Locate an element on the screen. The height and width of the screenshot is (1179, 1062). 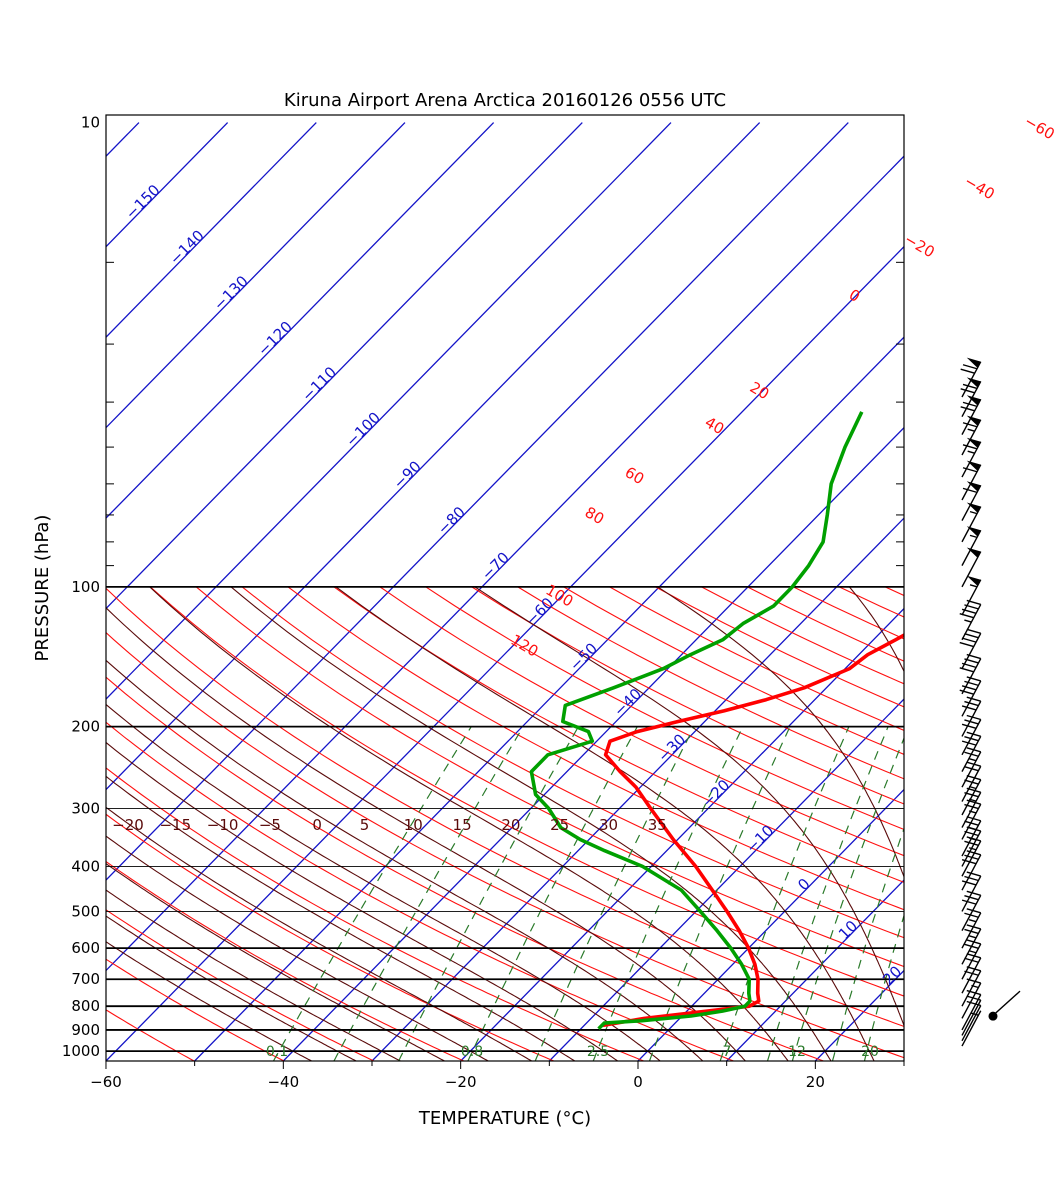
isotherm-label: −120 is located at coordinates (275, 339).